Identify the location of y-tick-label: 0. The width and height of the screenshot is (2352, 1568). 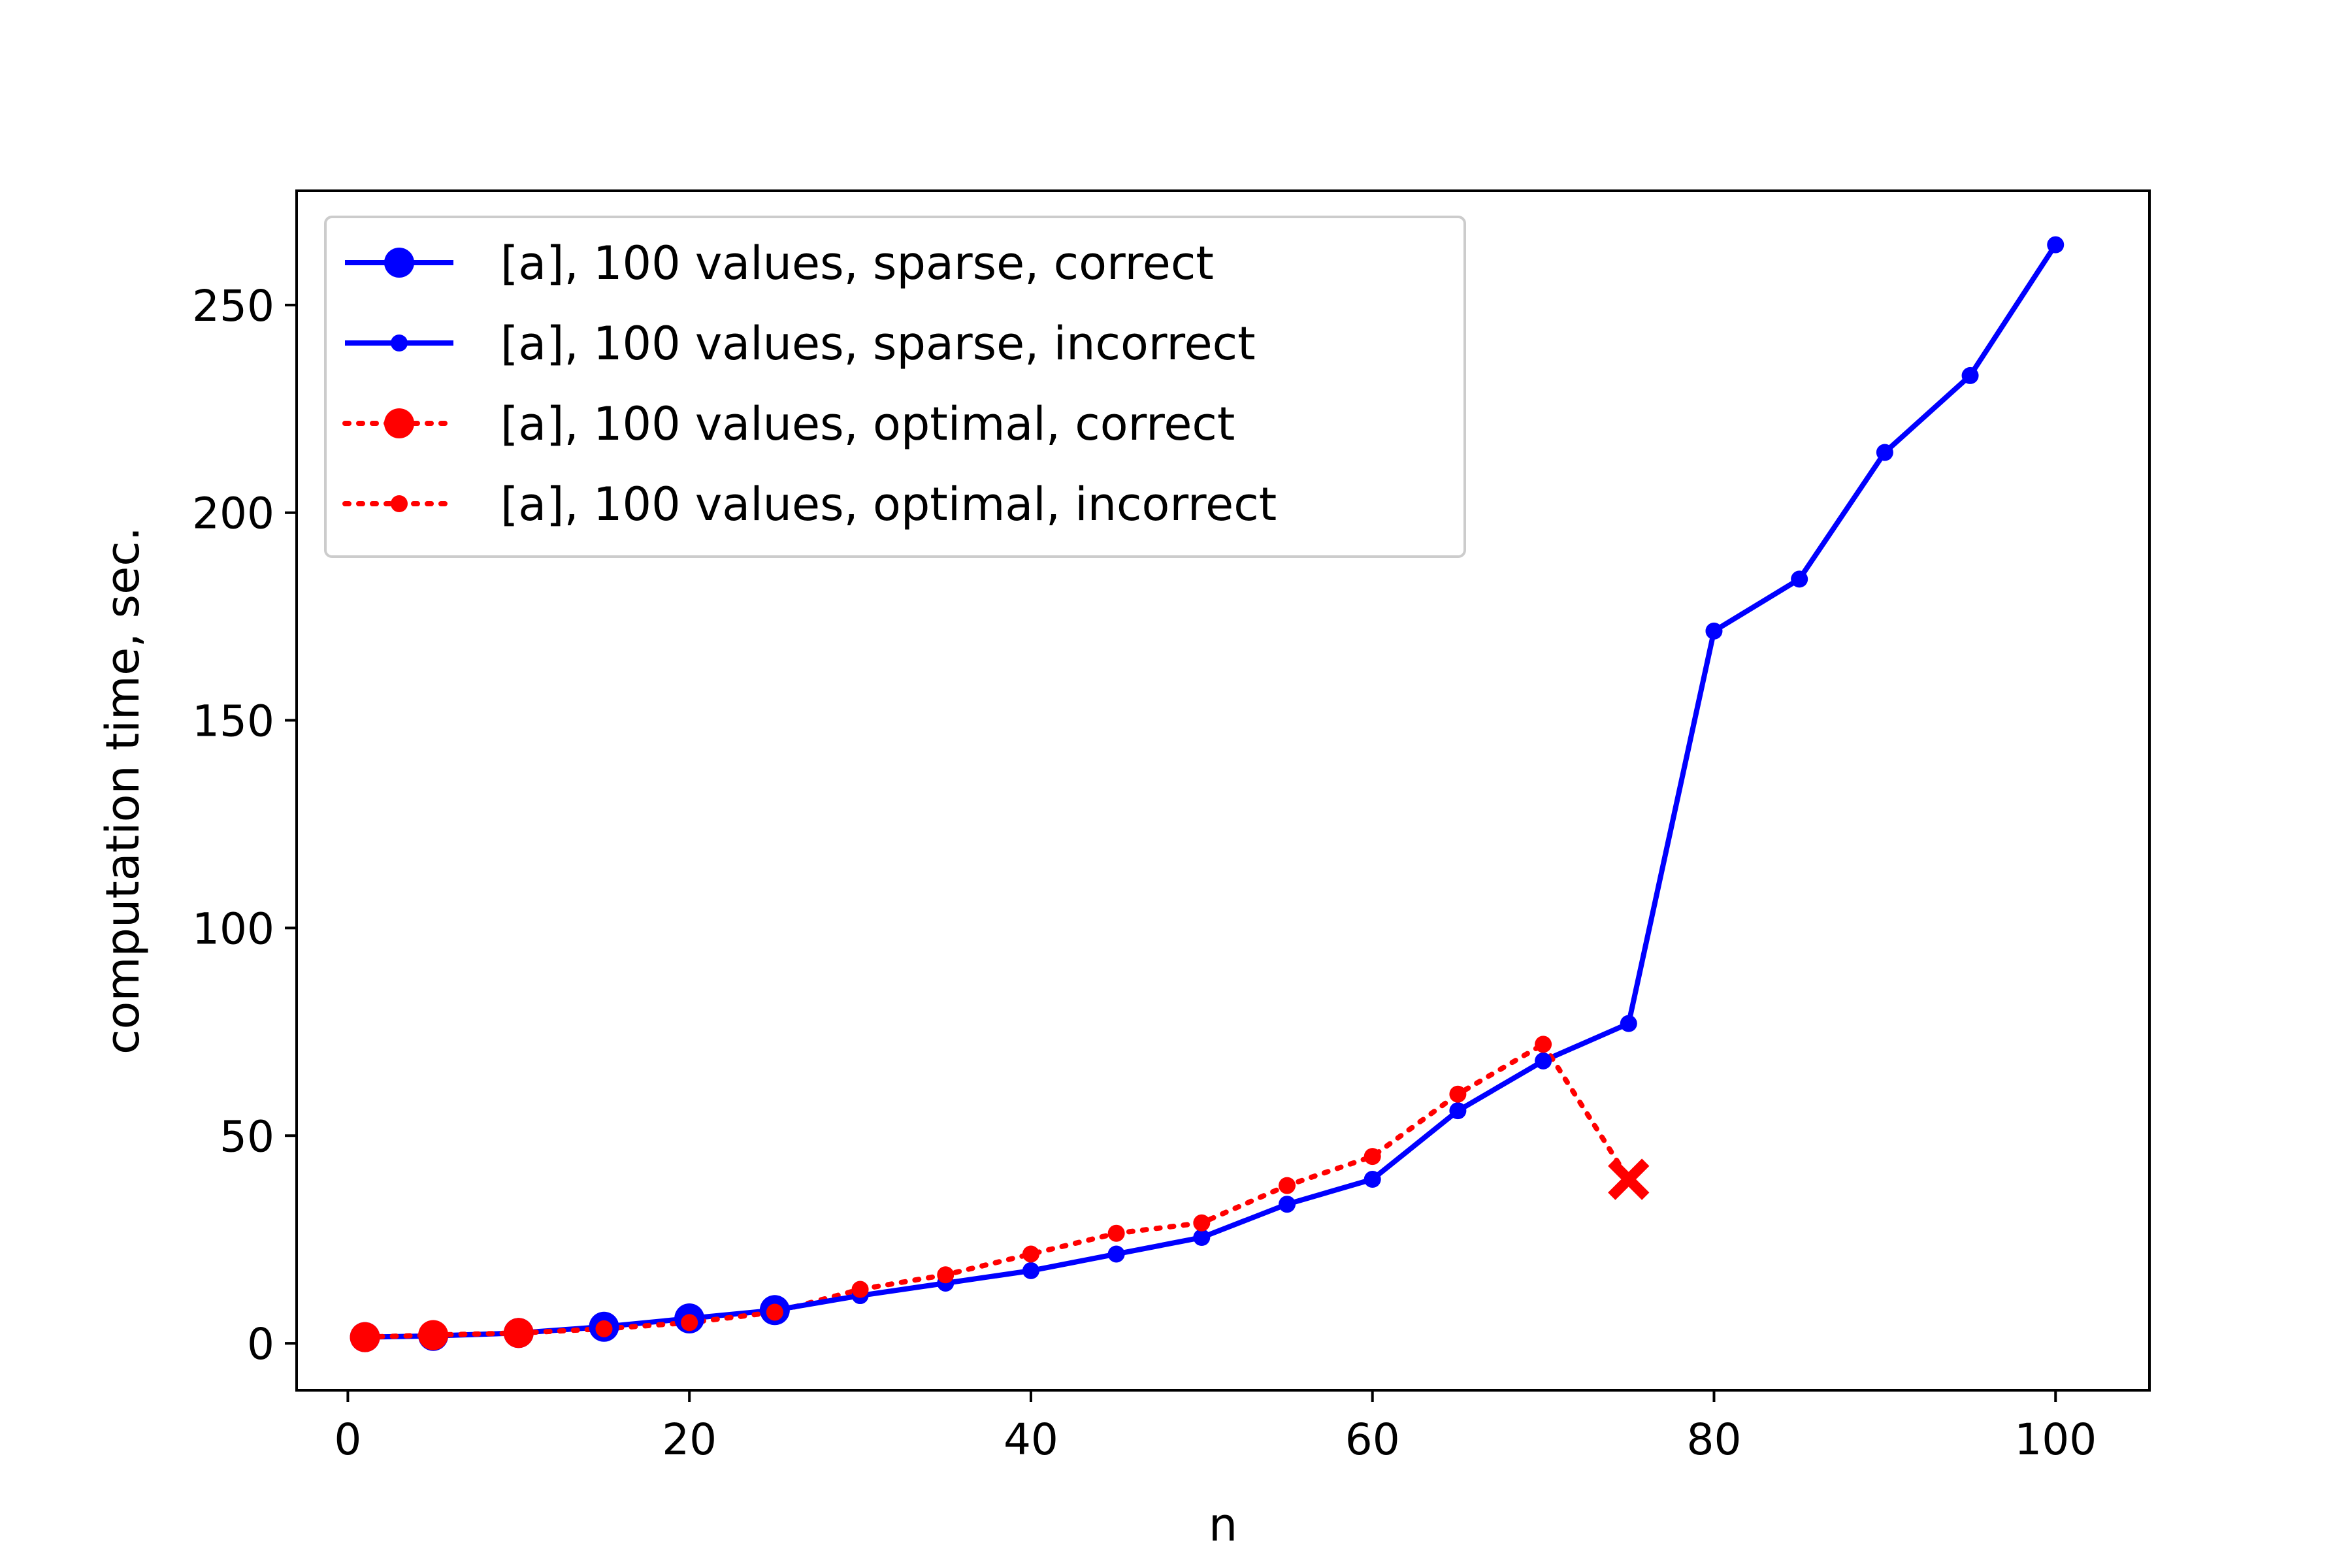
(260, 1344).